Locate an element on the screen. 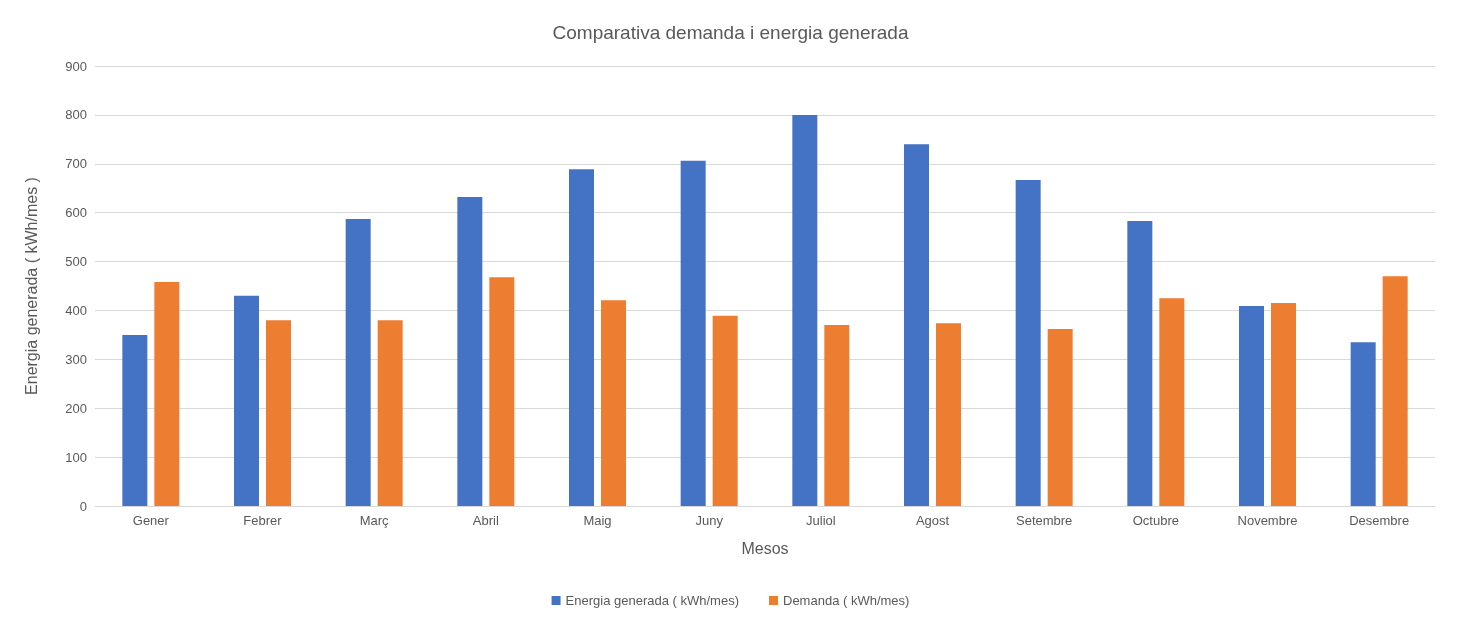  x-tick-label: Desembre is located at coordinates (1379, 520).